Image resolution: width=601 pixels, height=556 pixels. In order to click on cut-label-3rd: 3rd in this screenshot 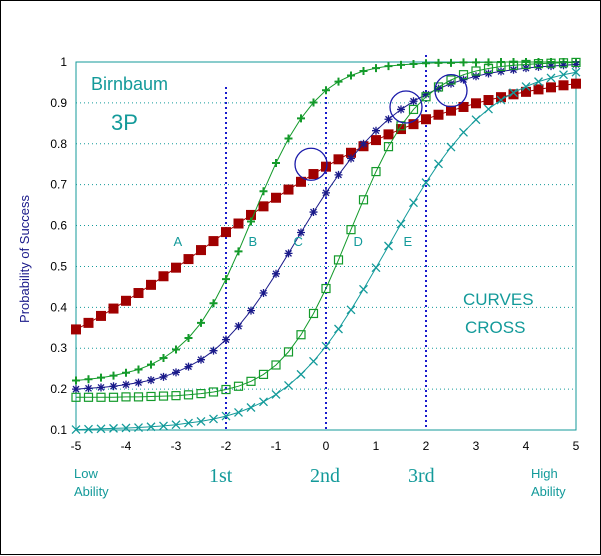, I will do `click(421, 476)`.